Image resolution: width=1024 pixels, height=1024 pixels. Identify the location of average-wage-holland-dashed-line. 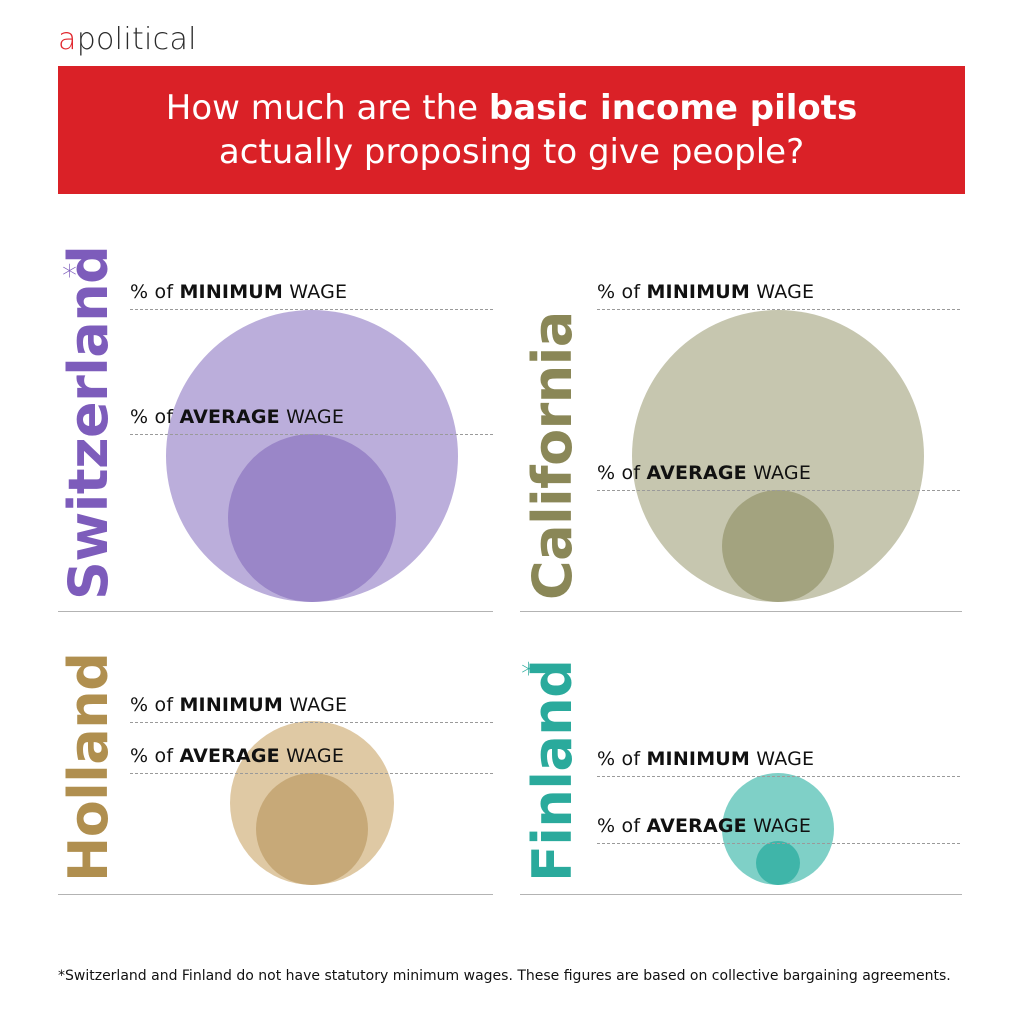
(311, 773).